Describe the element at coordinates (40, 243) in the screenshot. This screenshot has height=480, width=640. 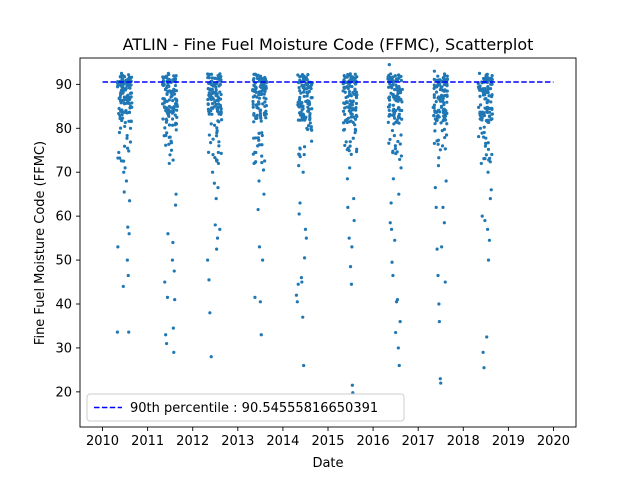
I see `y-axis-label: Fine Fuel Moisture Code (FFMC)` at that location.